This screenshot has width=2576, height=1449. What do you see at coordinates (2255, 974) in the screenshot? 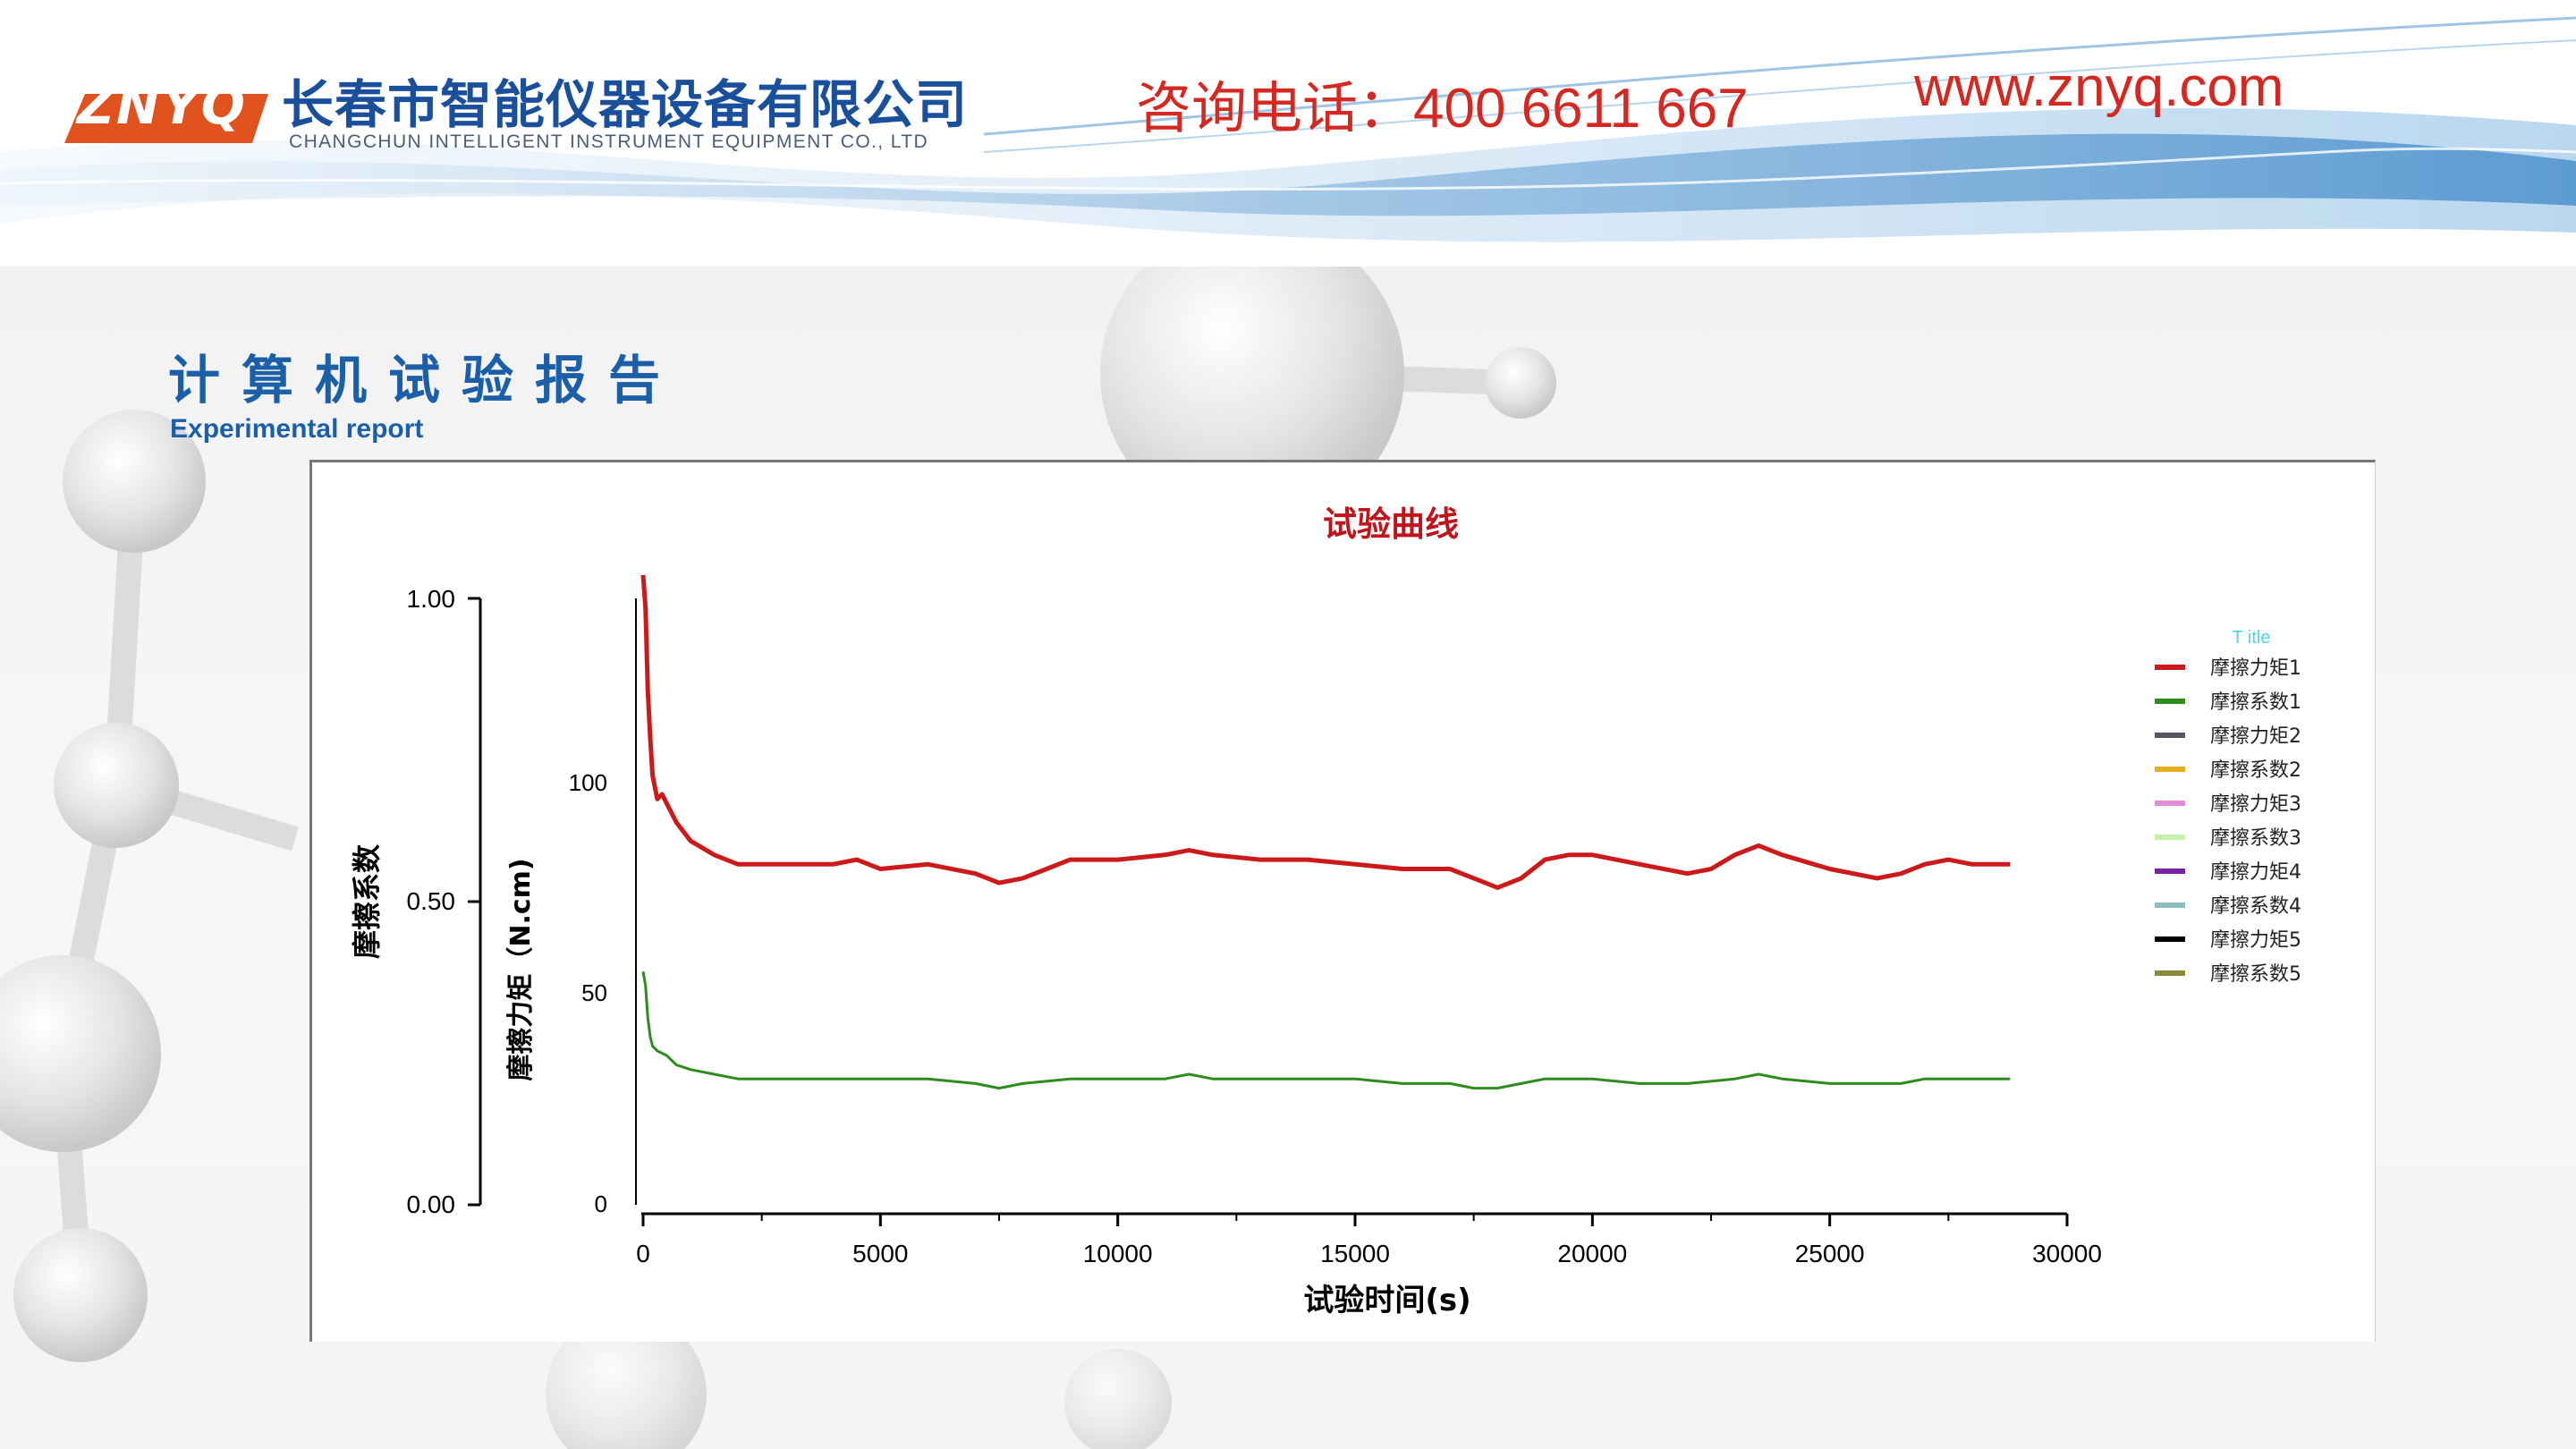
I see `legend-label-10: 摩擦系数5` at bounding box center [2255, 974].